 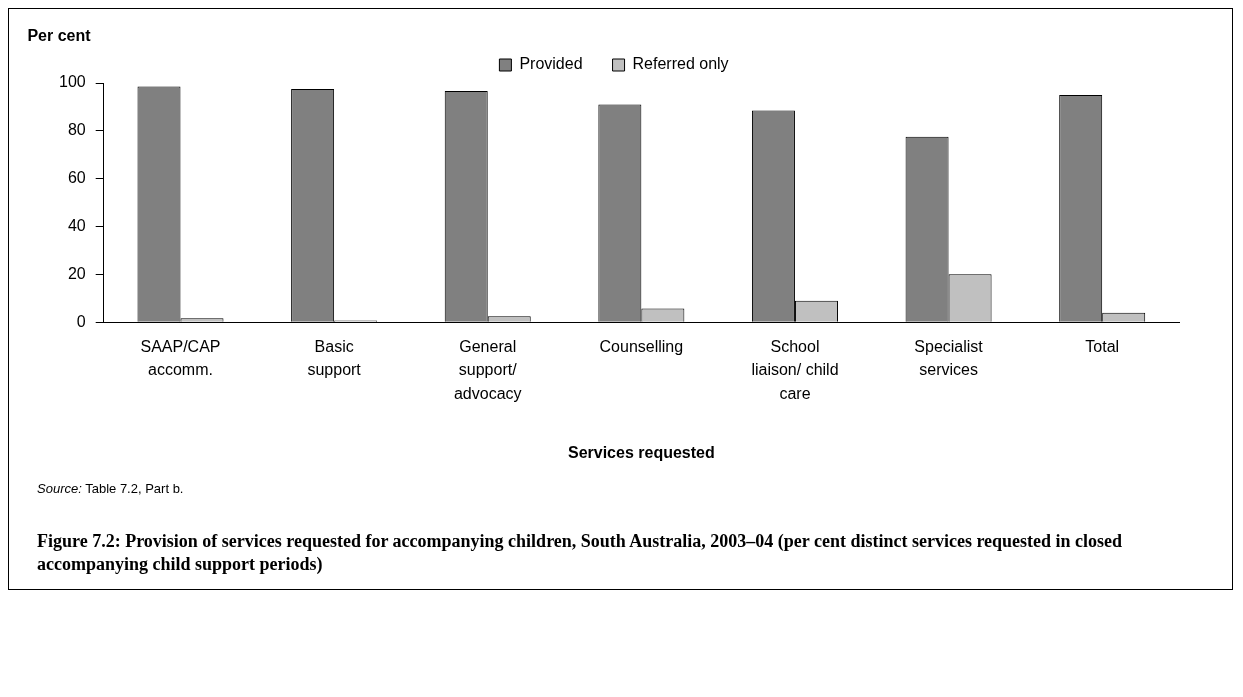 I want to click on legend-label: Referred only, so click(x=680, y=64).